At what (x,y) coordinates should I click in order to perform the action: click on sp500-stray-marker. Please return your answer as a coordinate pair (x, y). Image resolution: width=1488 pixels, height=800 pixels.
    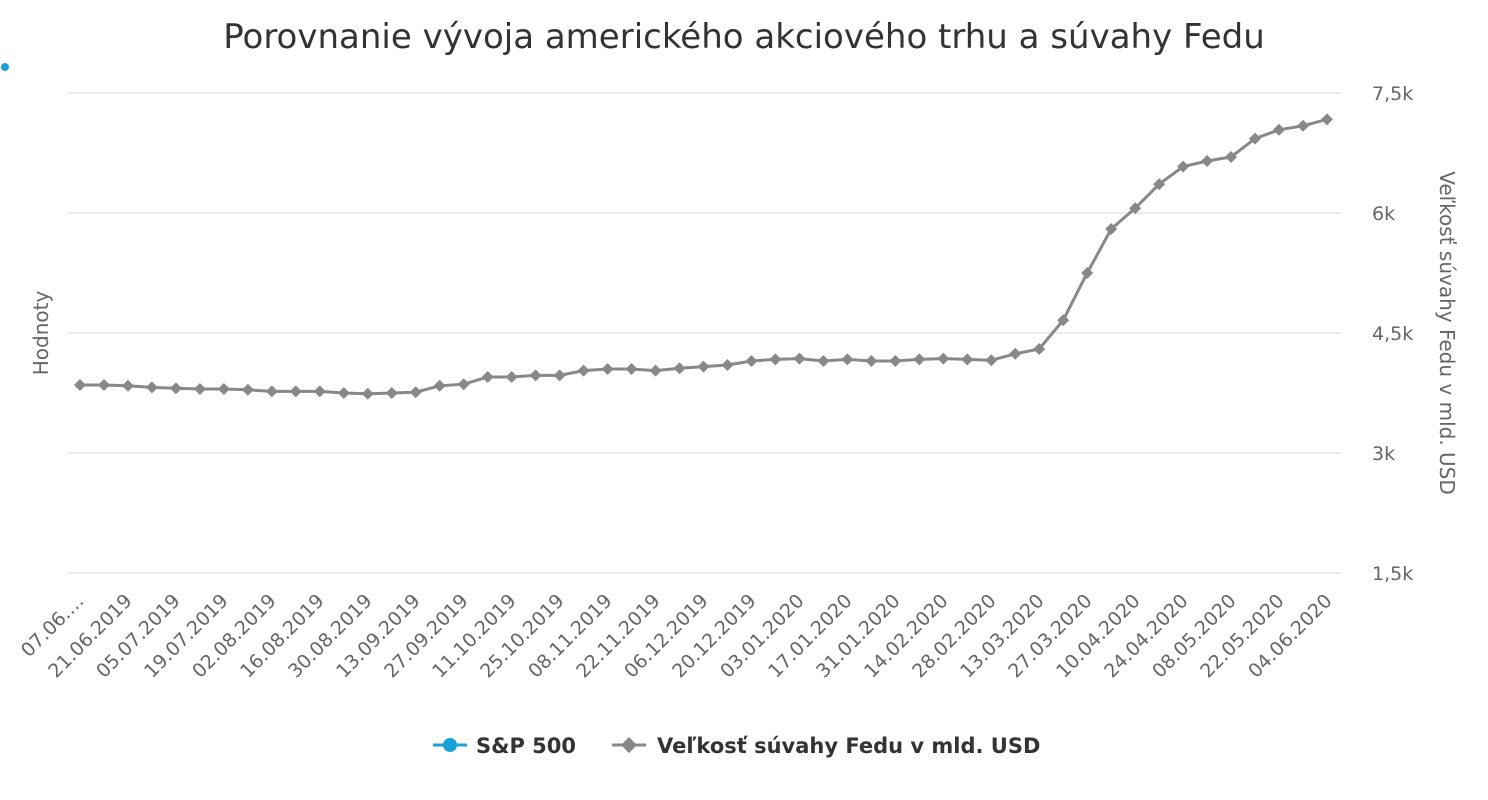
    Looking at the image, I should click on (5, 67).